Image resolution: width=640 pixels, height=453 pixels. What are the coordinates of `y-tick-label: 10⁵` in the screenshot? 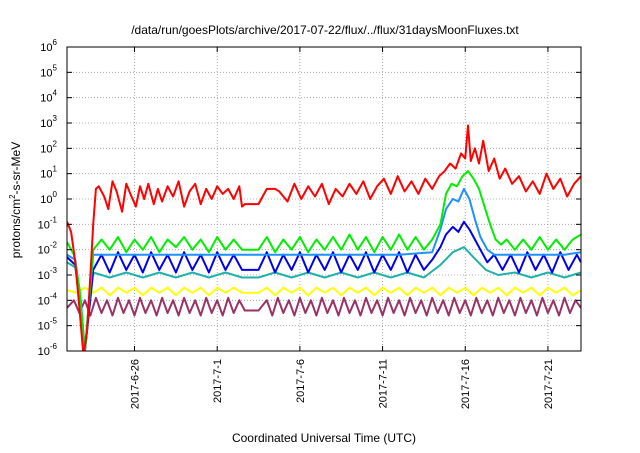 It's located at (48, 71).